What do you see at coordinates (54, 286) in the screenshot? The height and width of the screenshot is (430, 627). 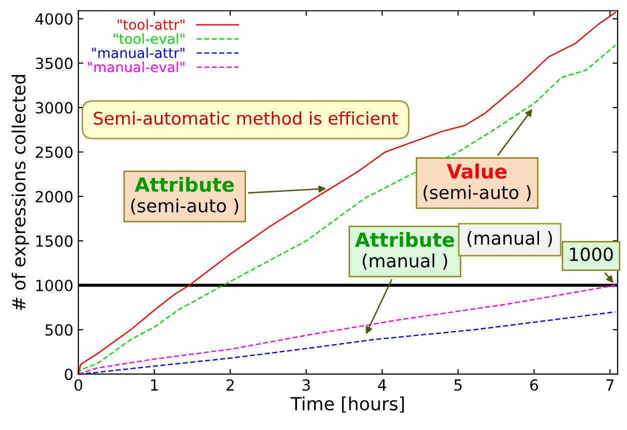 I see `y-tick-label: 1000` at bounding box center [54, 286].